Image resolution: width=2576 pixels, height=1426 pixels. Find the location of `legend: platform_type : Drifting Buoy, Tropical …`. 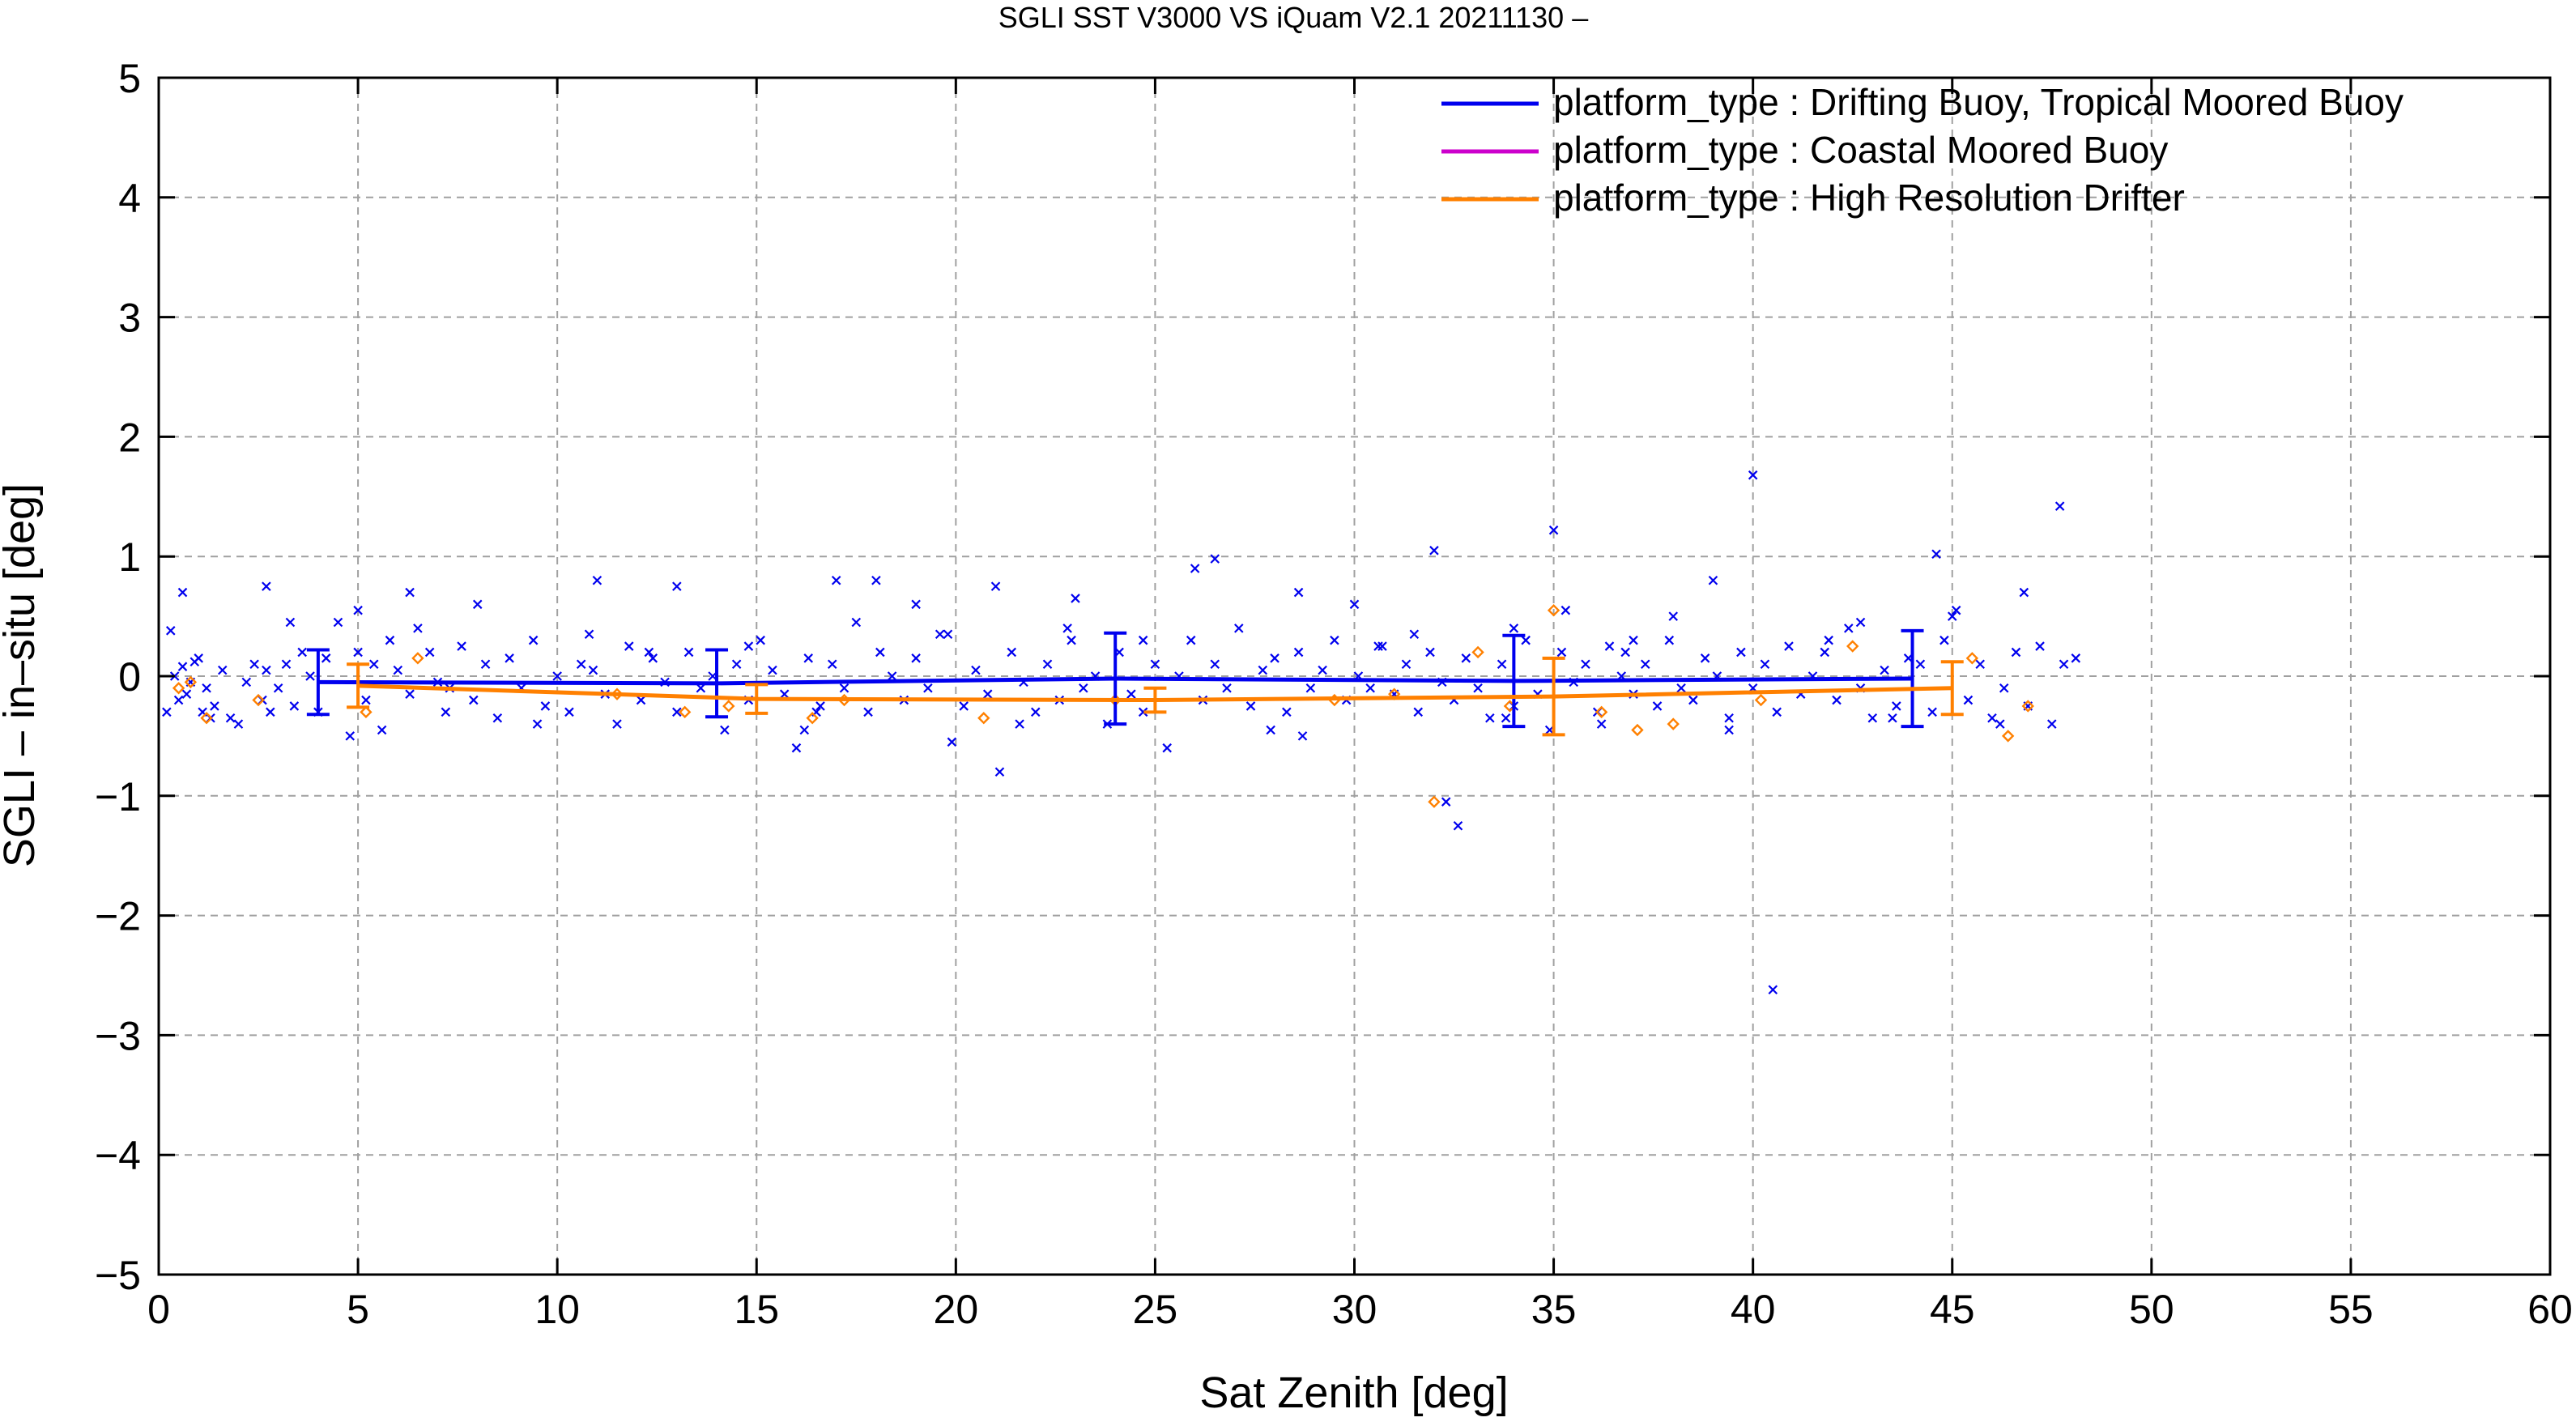

legend: platform_type : Drifting Buoy, Tropical … is located at coordinates (1922, 150).